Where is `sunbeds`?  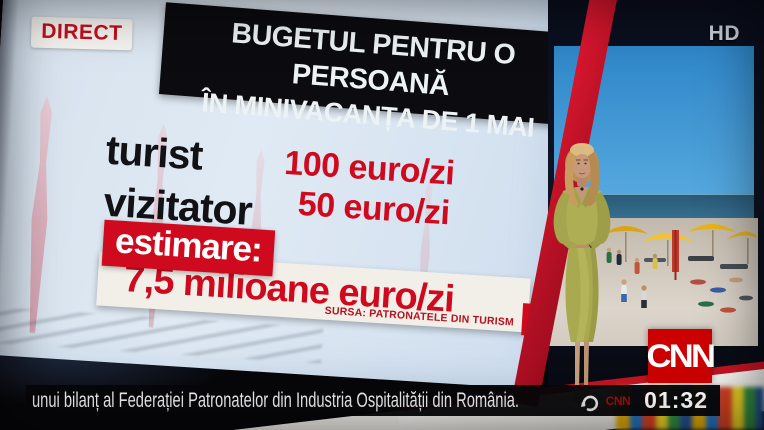
sunbeds is located at coordinates (696, 262).